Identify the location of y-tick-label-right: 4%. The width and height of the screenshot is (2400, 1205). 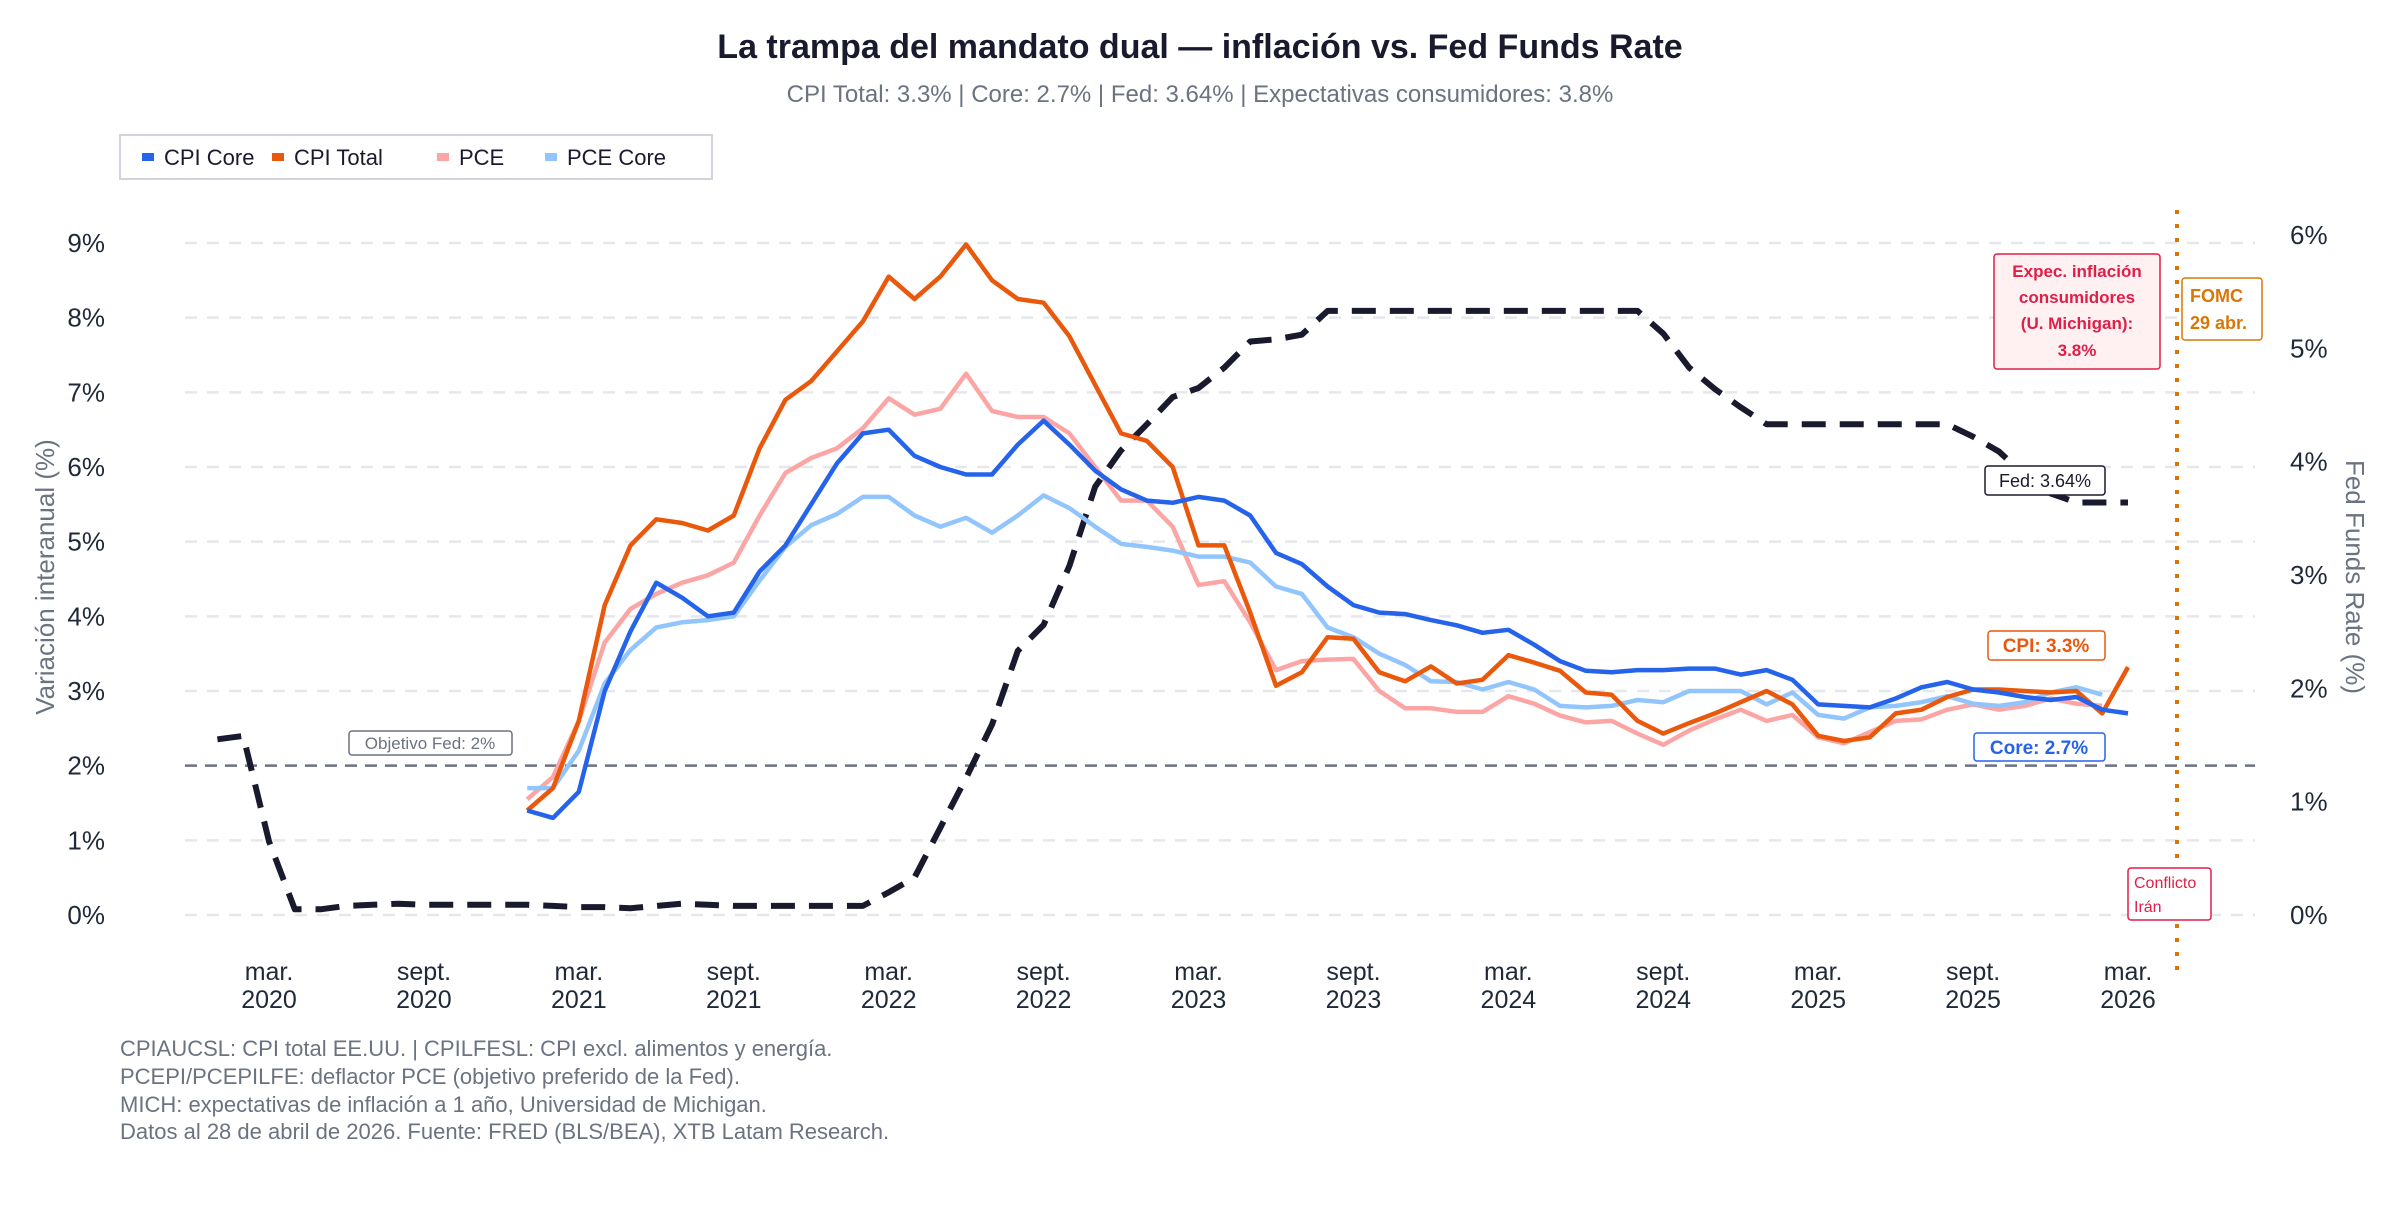
(2309, 462).